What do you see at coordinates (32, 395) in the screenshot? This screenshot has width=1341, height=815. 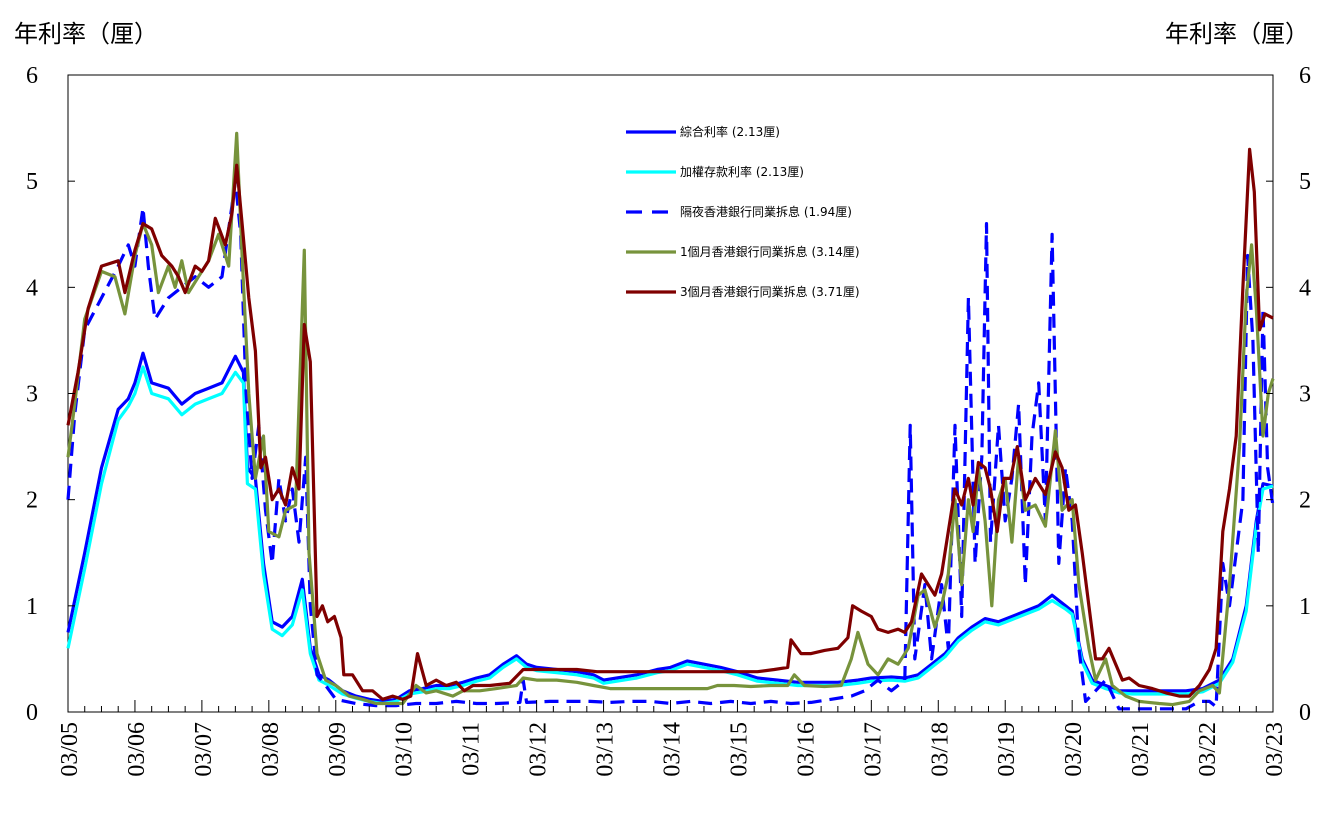 I see `y-tick-label-left: 3` at bounding box center [32, 395].